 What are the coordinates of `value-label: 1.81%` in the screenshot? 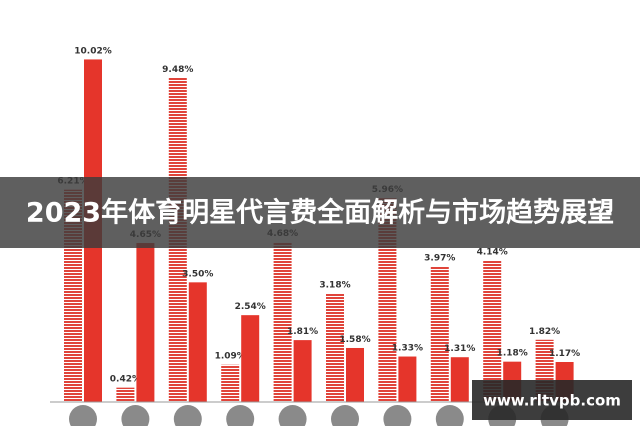 It's located at (302, 332).